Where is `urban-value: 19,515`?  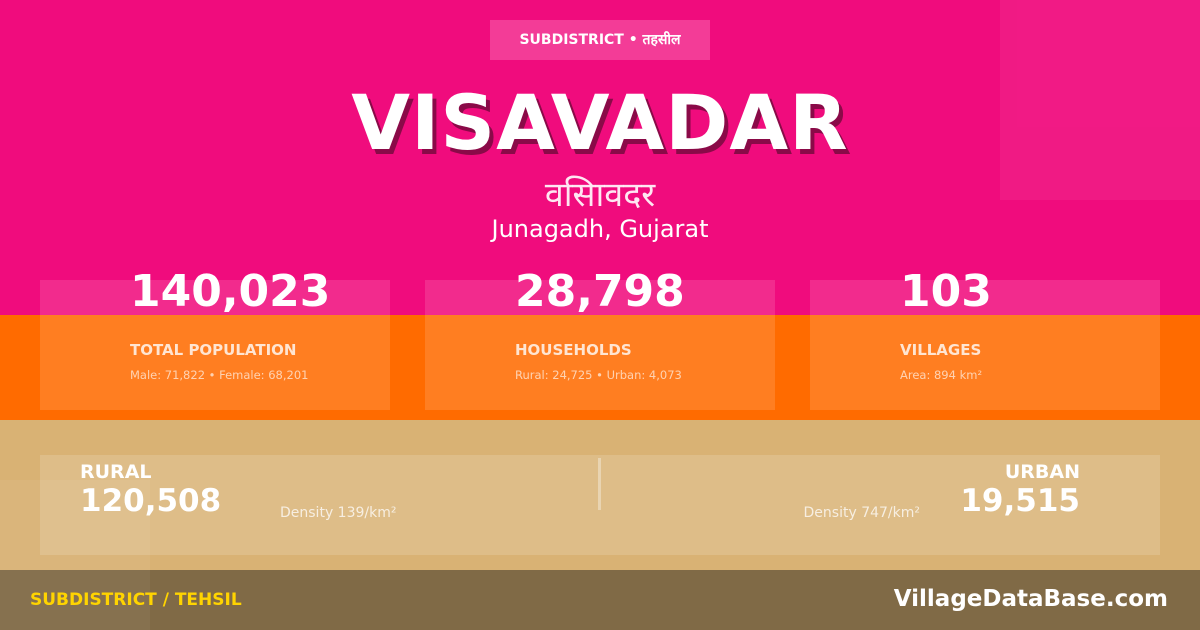
urban-value: 19,515 is located at coordinates (1020, 501).